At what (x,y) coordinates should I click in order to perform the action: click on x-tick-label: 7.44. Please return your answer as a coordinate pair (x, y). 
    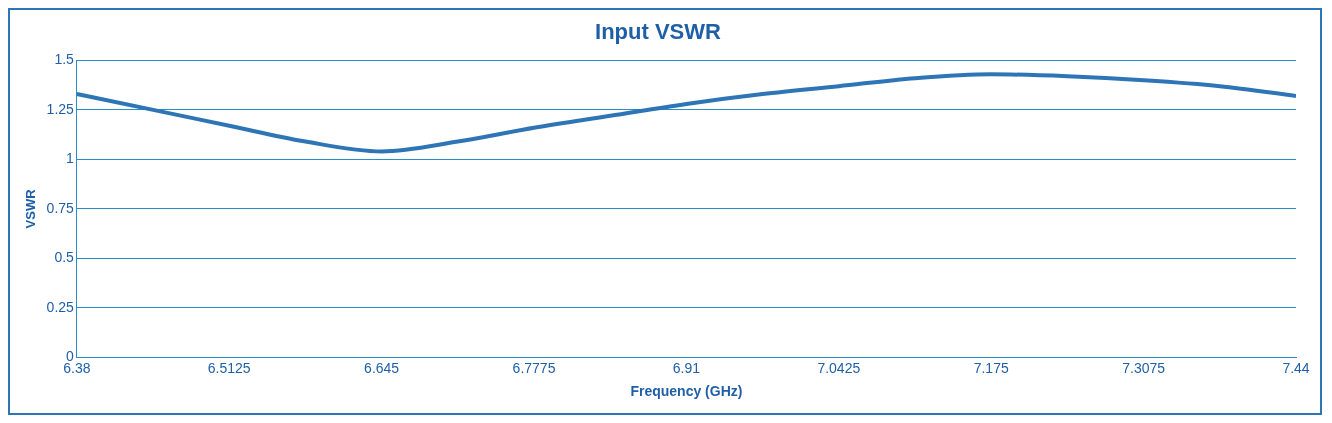
    Looking at the image, I should click on (1296, 367).